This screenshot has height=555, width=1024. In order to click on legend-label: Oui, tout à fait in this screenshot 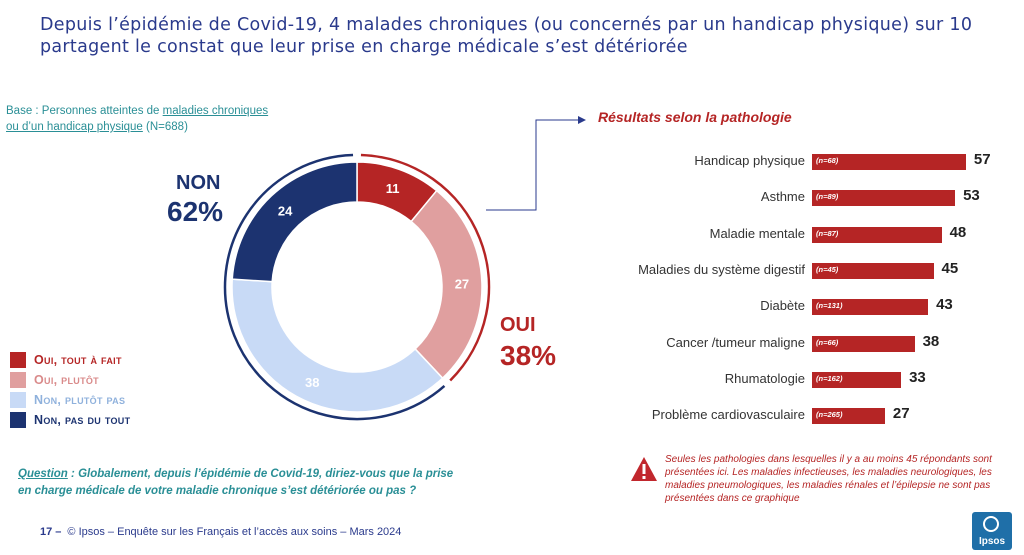, I will do `click(78, 360)`.